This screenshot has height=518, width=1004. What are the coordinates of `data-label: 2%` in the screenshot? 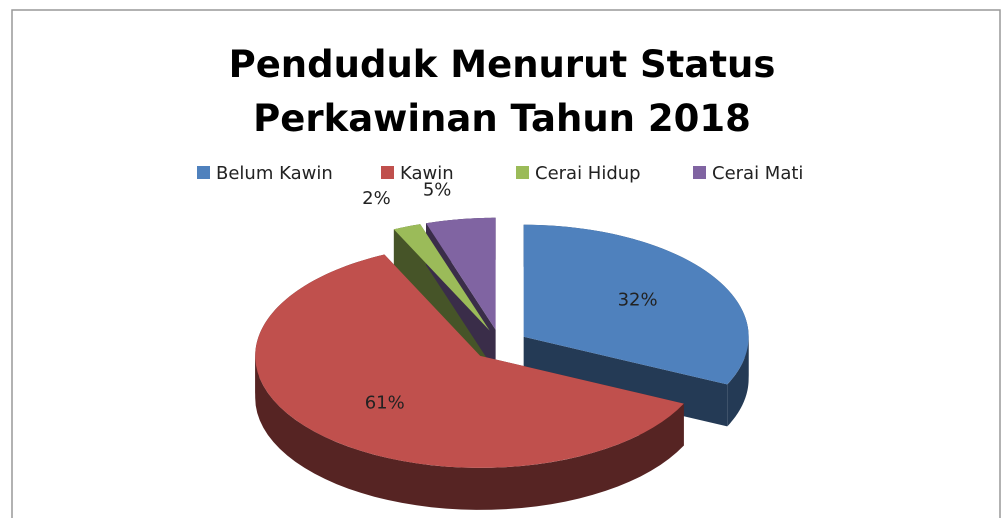 It's located at (376, 198).